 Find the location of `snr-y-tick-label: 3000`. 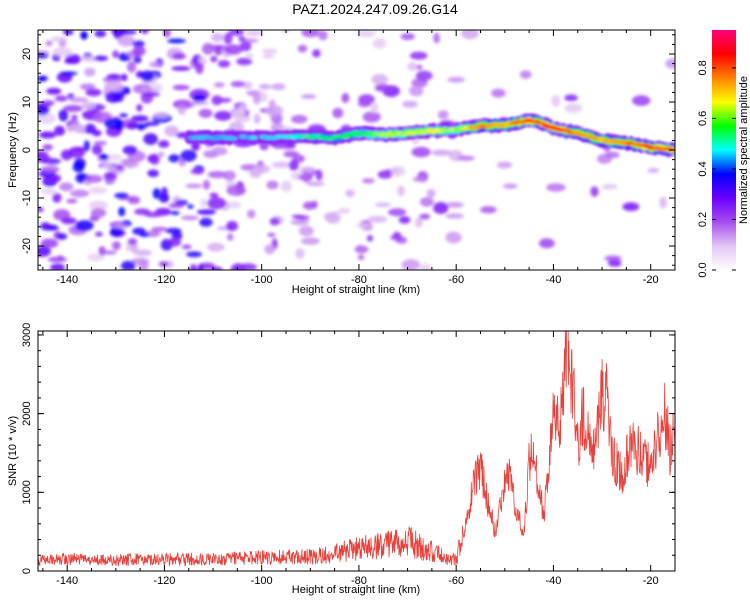

snr-y-tick-label: 3000 is located at coordinates (27, 335).